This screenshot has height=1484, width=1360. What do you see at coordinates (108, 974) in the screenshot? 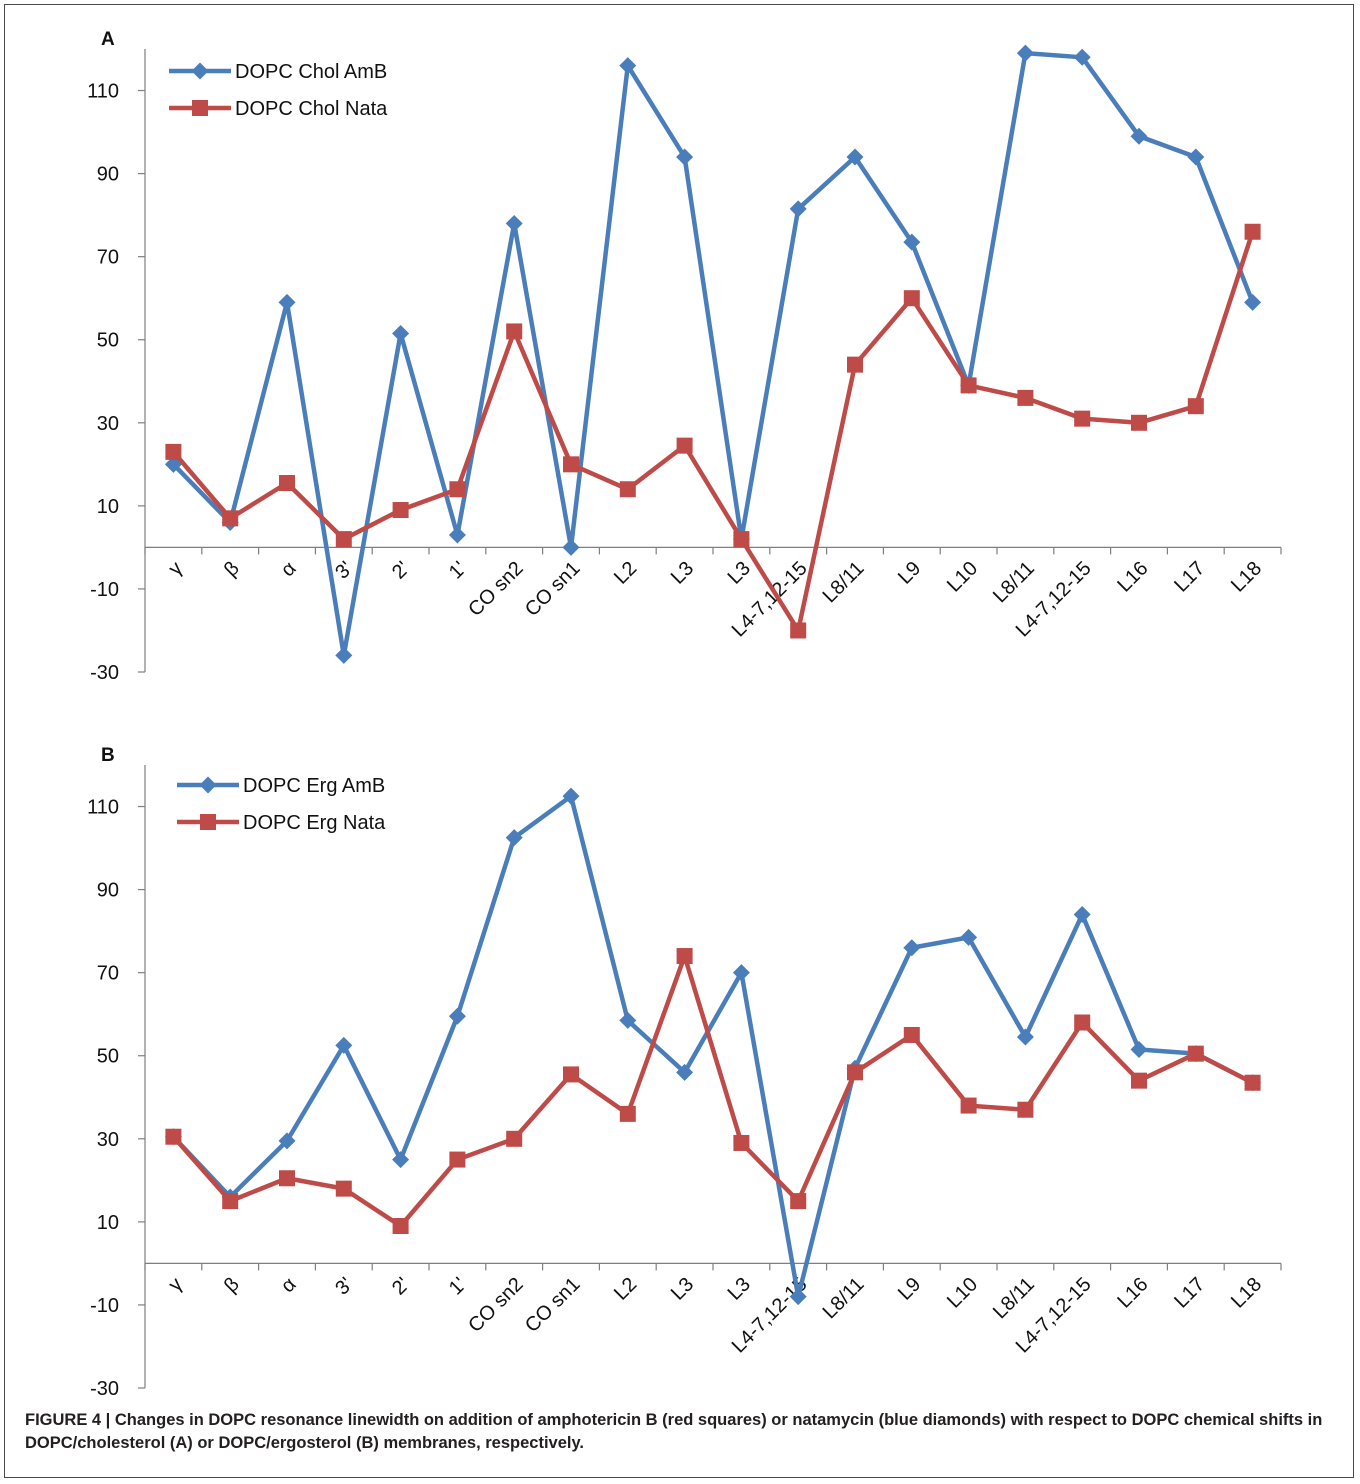
I see `y-tick-label: 70` at bounding box center [108, 974].